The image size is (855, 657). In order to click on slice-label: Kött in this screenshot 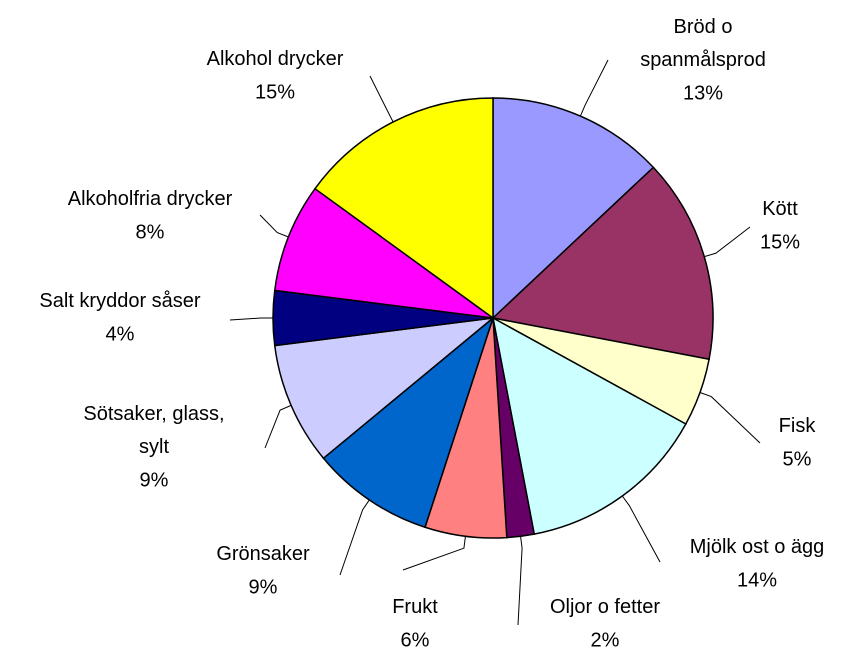, I will do `click(780, 209)`.